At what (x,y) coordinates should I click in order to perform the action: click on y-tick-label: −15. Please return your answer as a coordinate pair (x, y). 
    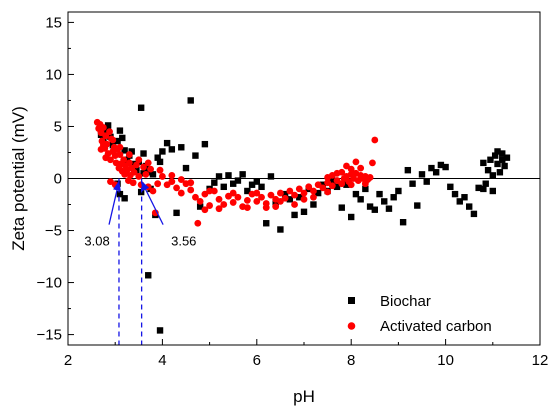
    Looking at the image, I should click on (49, 335).